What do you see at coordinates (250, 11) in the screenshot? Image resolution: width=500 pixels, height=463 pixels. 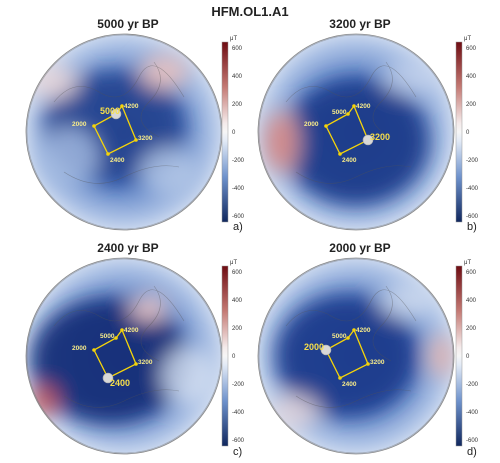 I see `figure-title: HFM.OL1.A1` at bounding box center [250, 11].